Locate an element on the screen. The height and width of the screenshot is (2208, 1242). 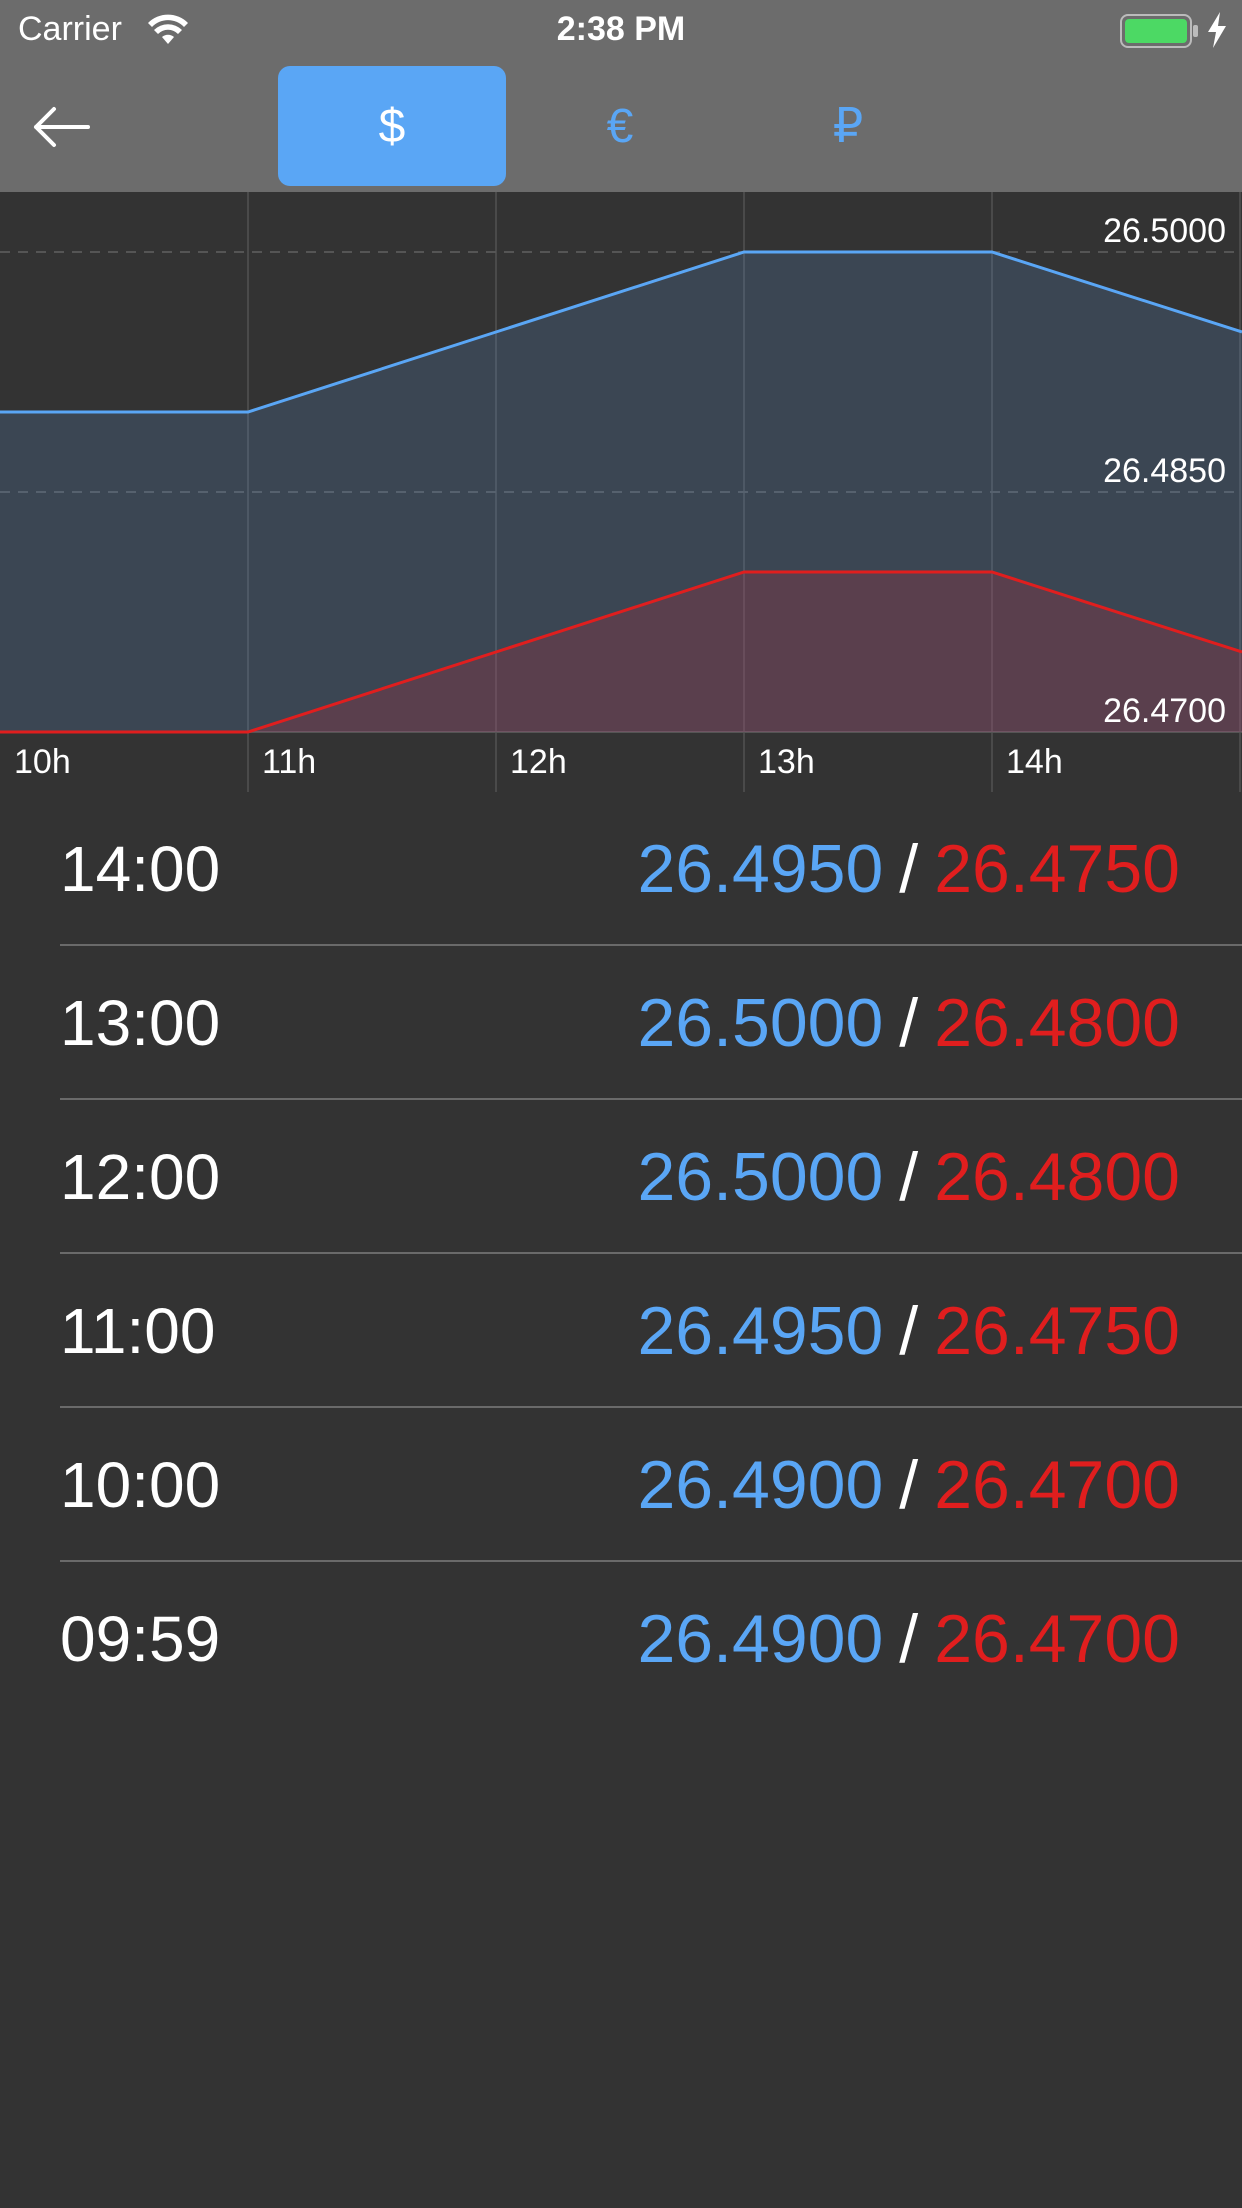
row-time: 13:00 is located at coordinates (140, 1023).